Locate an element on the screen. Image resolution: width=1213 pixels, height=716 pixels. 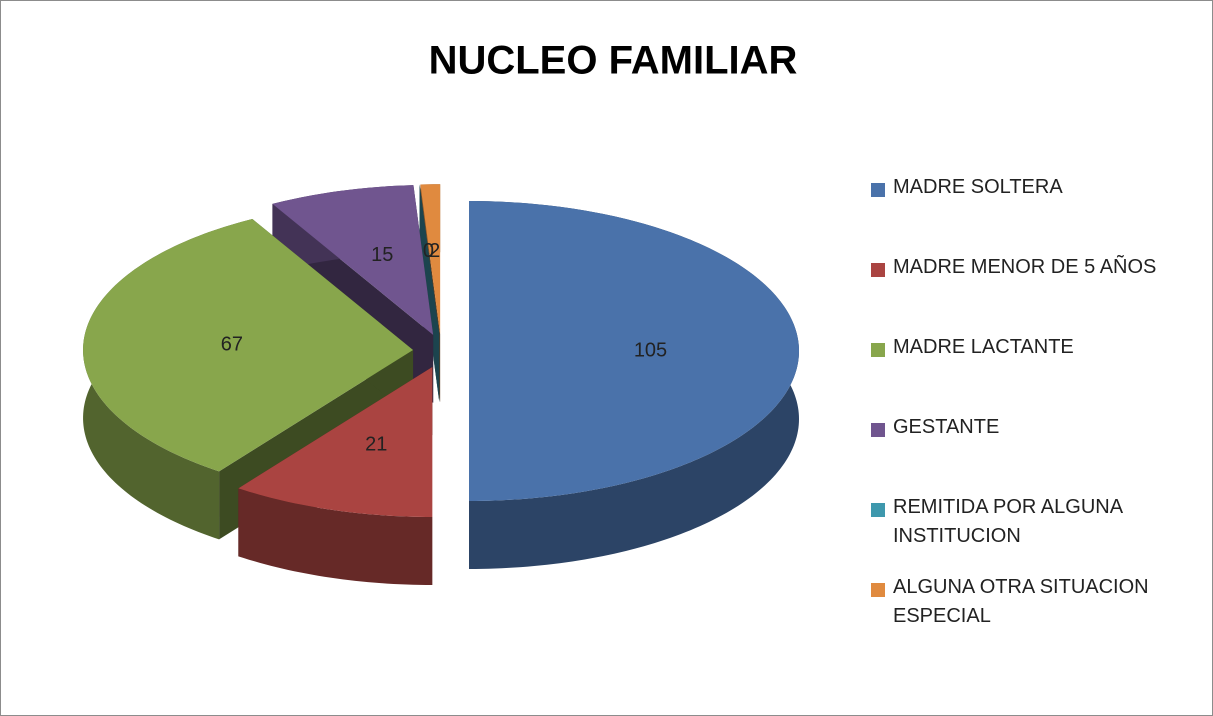
legend-label: ALGUNA OTRA SITUACION ESPECIAL is located at coordinates (1021, 601).